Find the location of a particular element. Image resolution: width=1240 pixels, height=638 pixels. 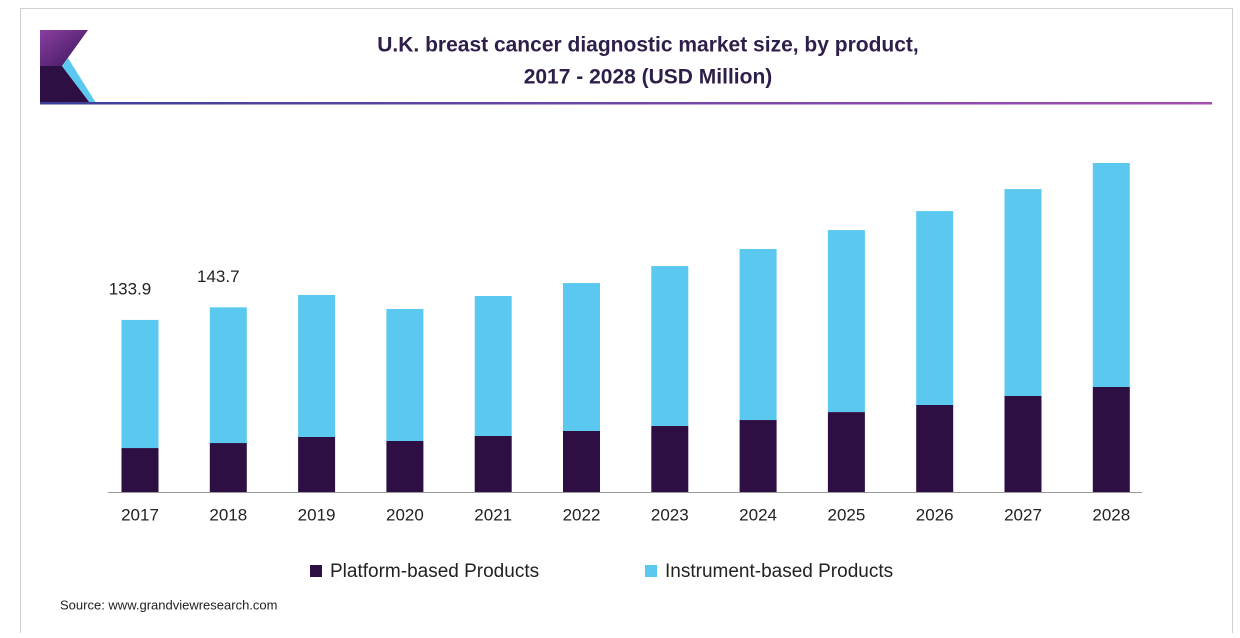

x-tick-label: 2021 is located at coordinates (493, 514).